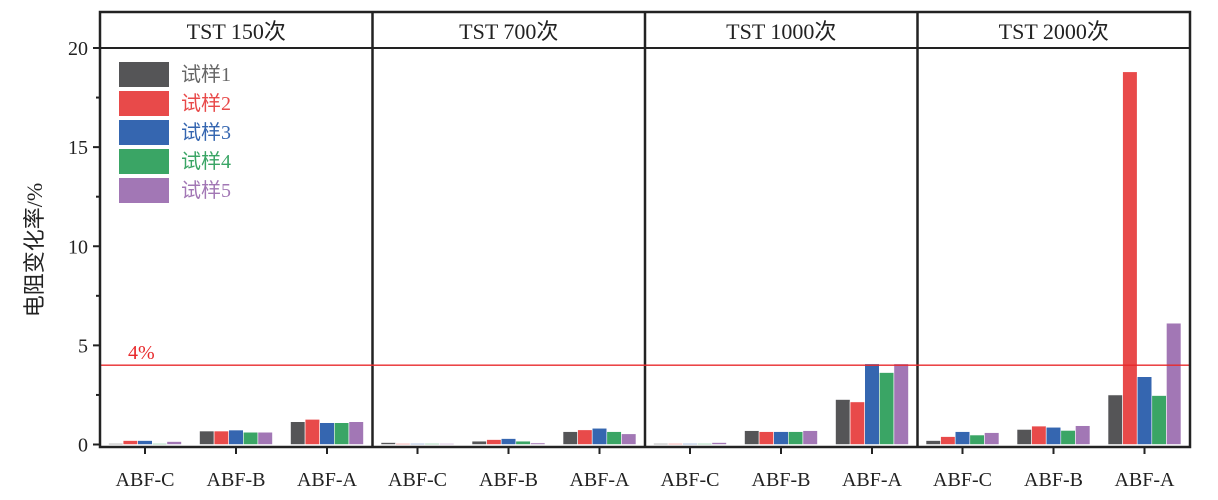 Image resolution: width=1218 pixels, height=500 pixels. I want to click on y-tick-label: 20, so click(78, 49).